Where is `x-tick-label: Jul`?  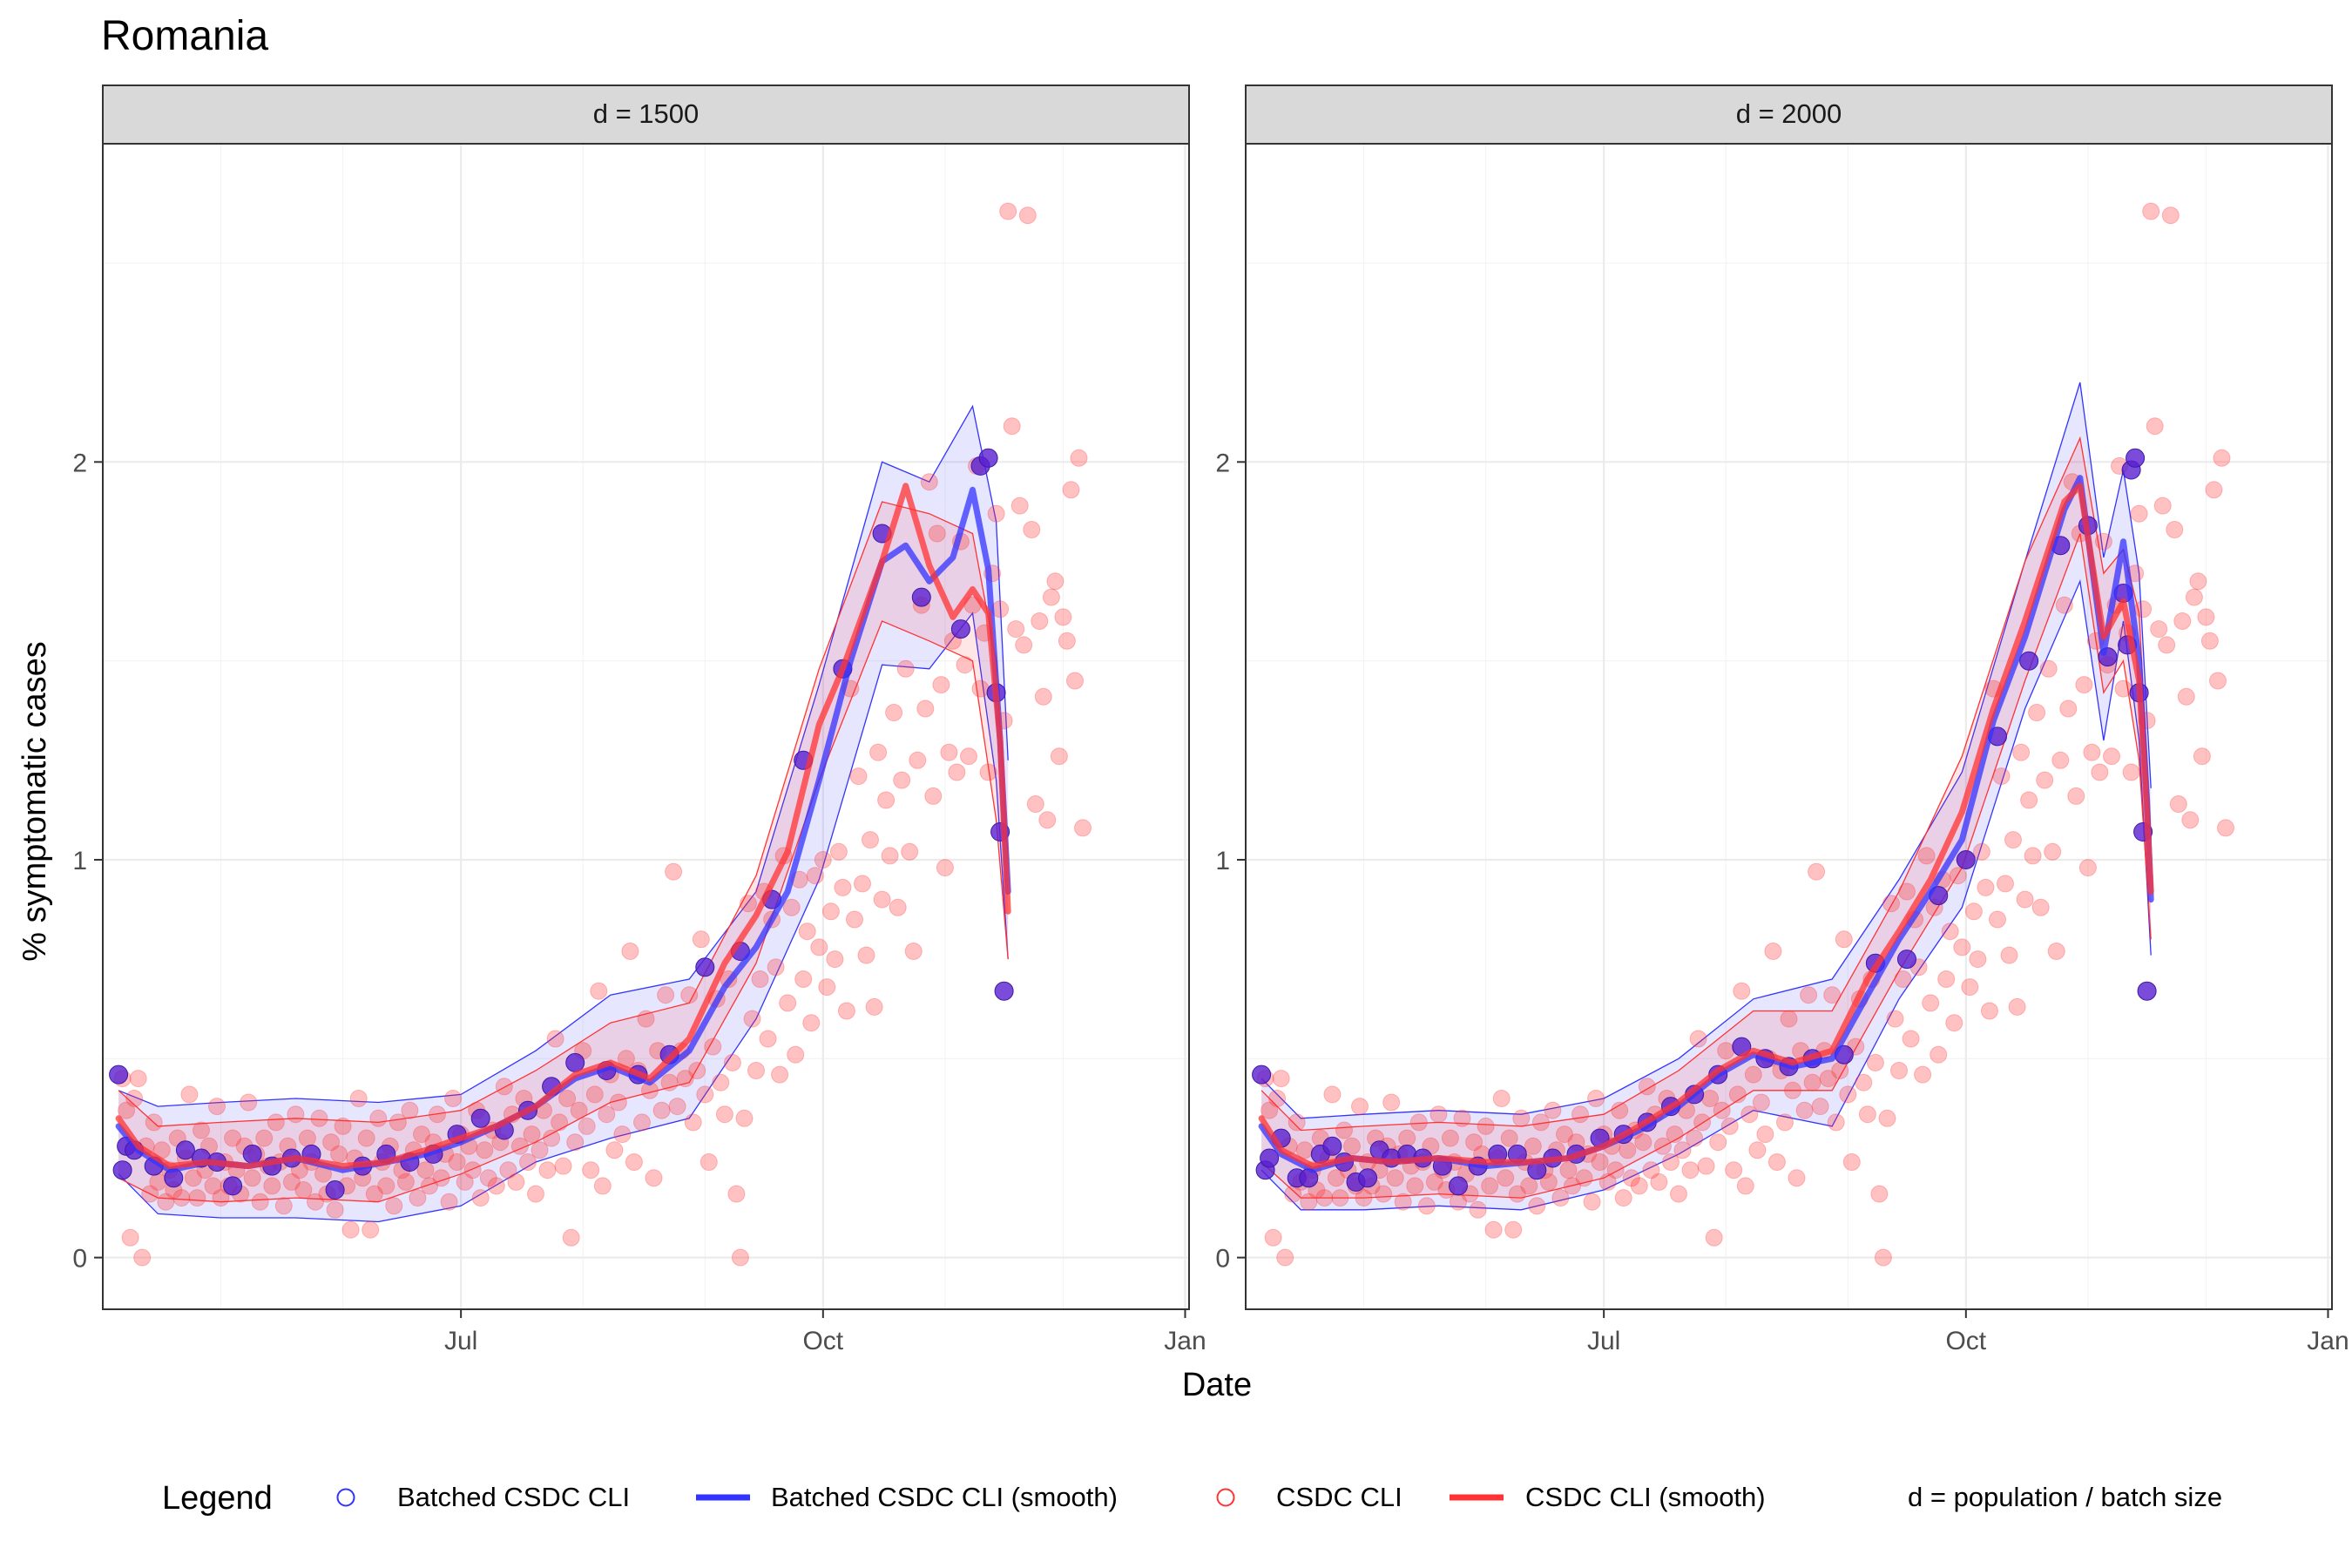
x-tick-label: Jul is located at coordinates (460, 1341).